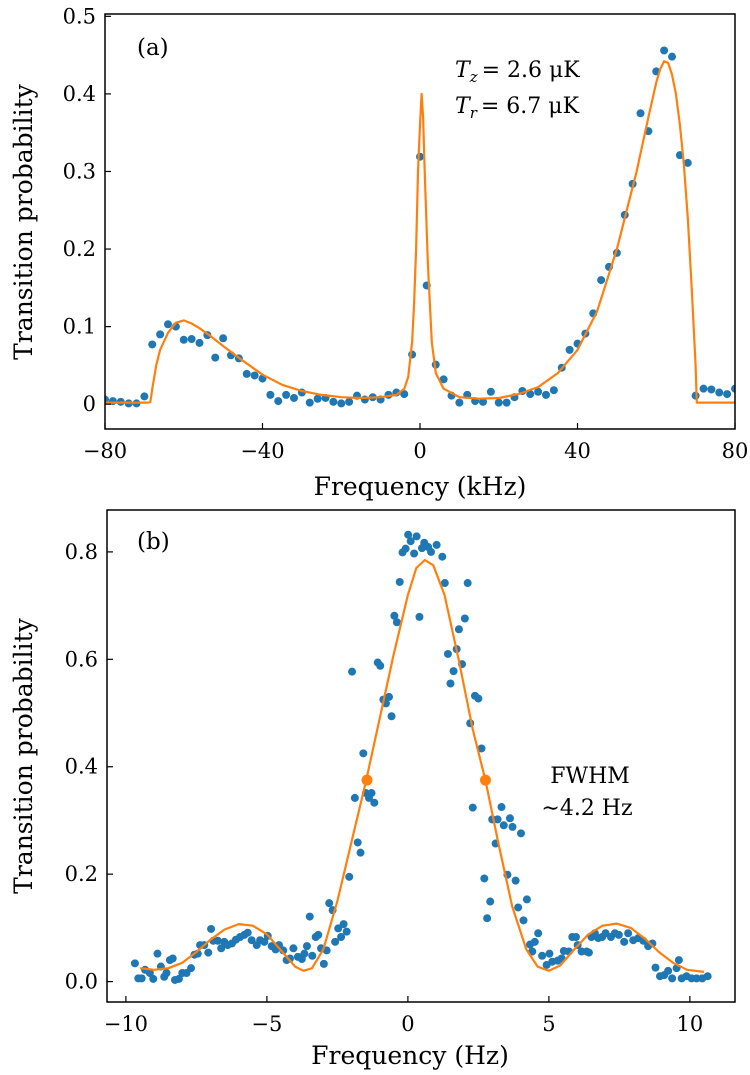 This screenshot has height=1075, width=750. Describe the element at coordinates (530, 106) in the screenshot. I see `annotation-tr-rest: = 6.7 μK` at that location.